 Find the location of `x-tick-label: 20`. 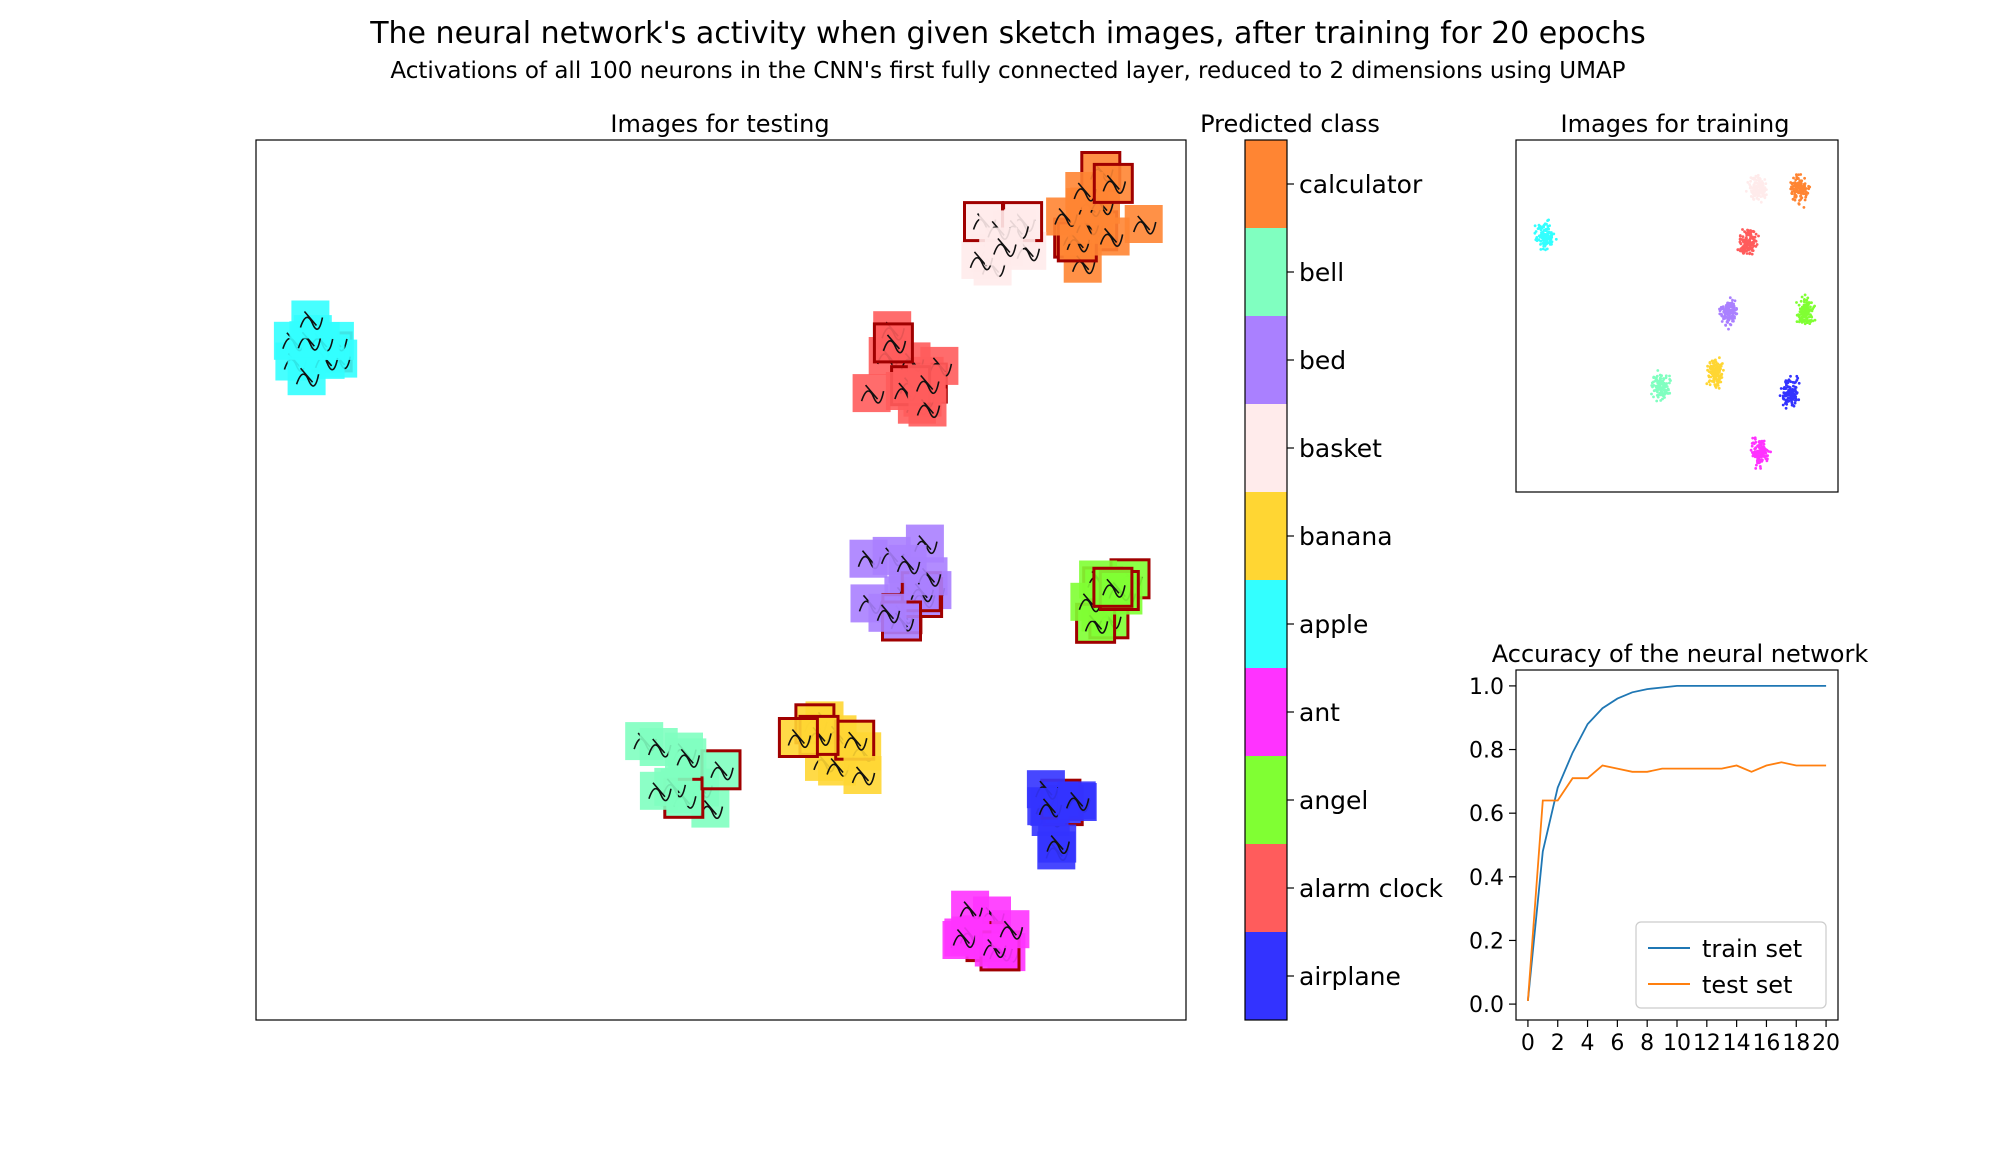

x-tick-label: 20 is located at coordinates (1826, 1043).